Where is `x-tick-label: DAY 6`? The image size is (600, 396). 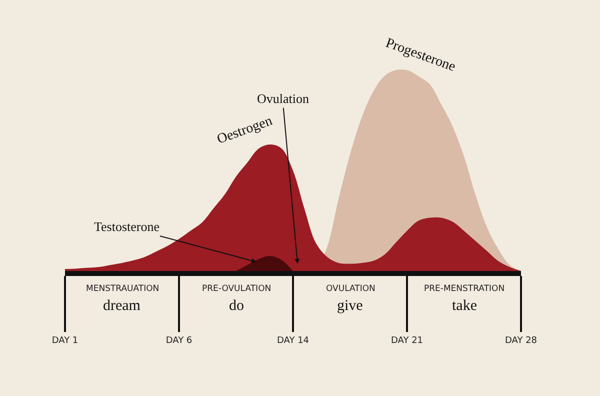 x-tick-label: DAY 6 is located at coordinates (179, 341).